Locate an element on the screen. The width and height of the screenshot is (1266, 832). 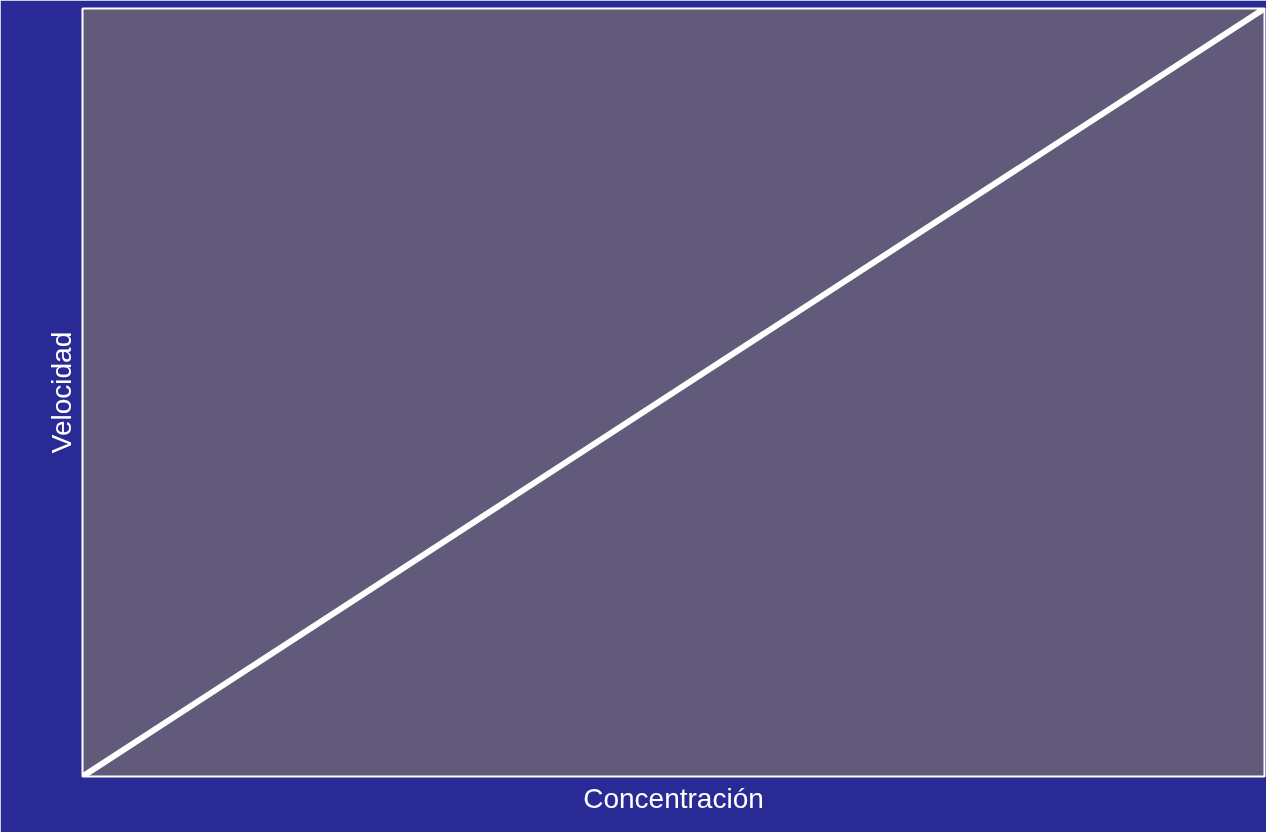
y-axis-title: Velocidad is located at coordinates (61, 392).